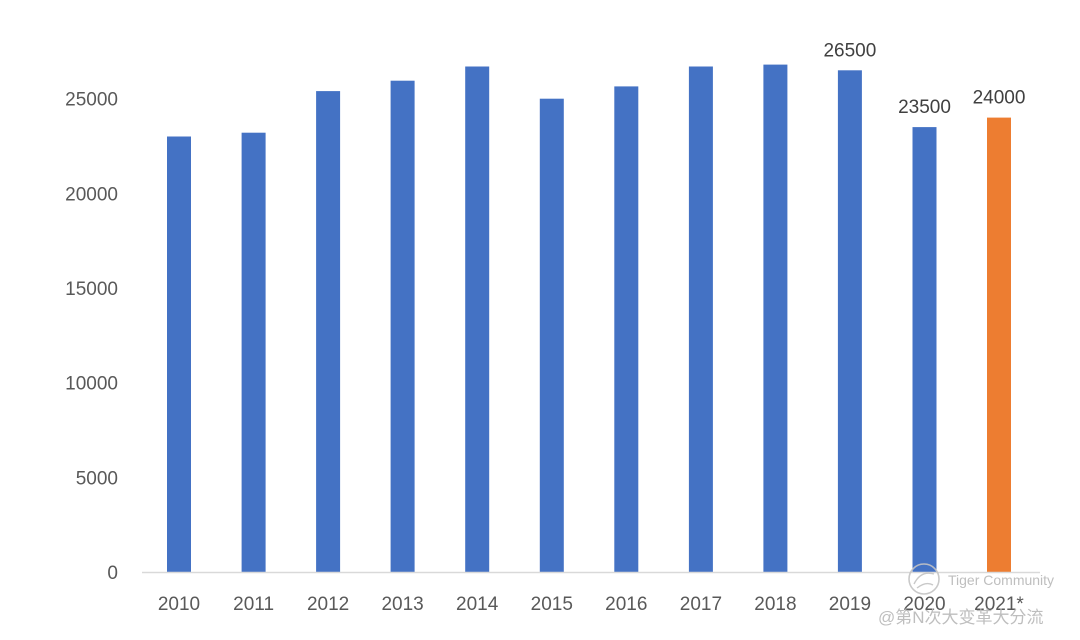 Image resolution: width=1080 pixels, height=640 pixels. I want to click on y-tick-label: 10000, so click(91, 384).